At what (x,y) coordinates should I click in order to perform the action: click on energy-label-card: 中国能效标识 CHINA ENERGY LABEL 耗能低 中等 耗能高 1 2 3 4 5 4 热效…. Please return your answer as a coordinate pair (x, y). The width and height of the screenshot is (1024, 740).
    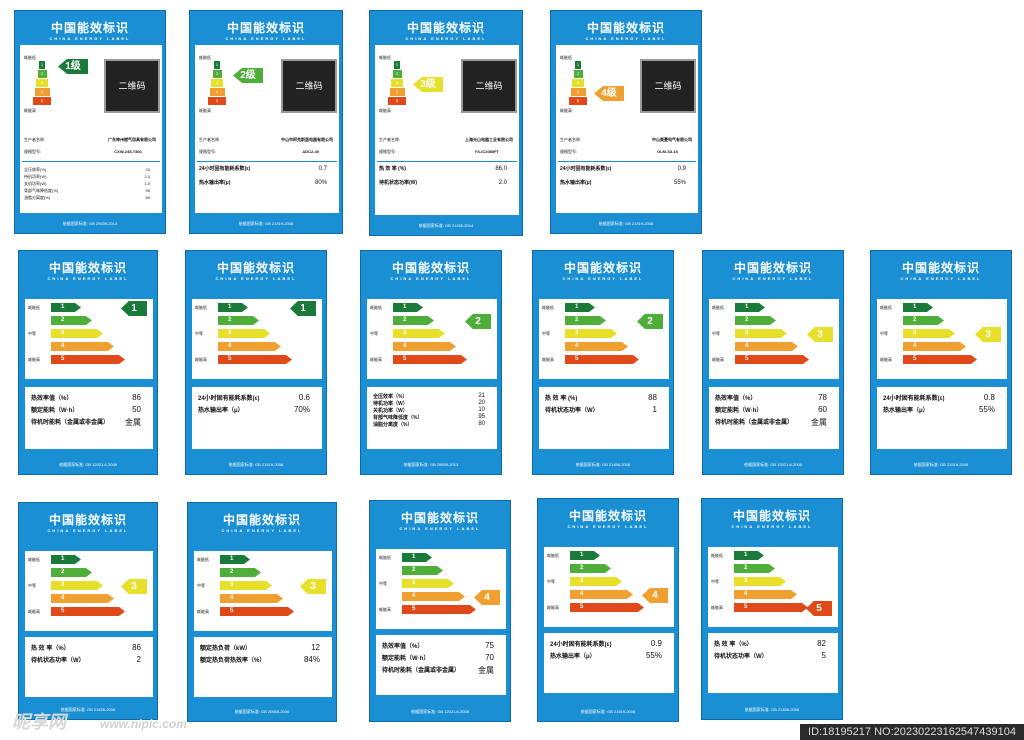
    Looking at the image, I should click on (440, 611).